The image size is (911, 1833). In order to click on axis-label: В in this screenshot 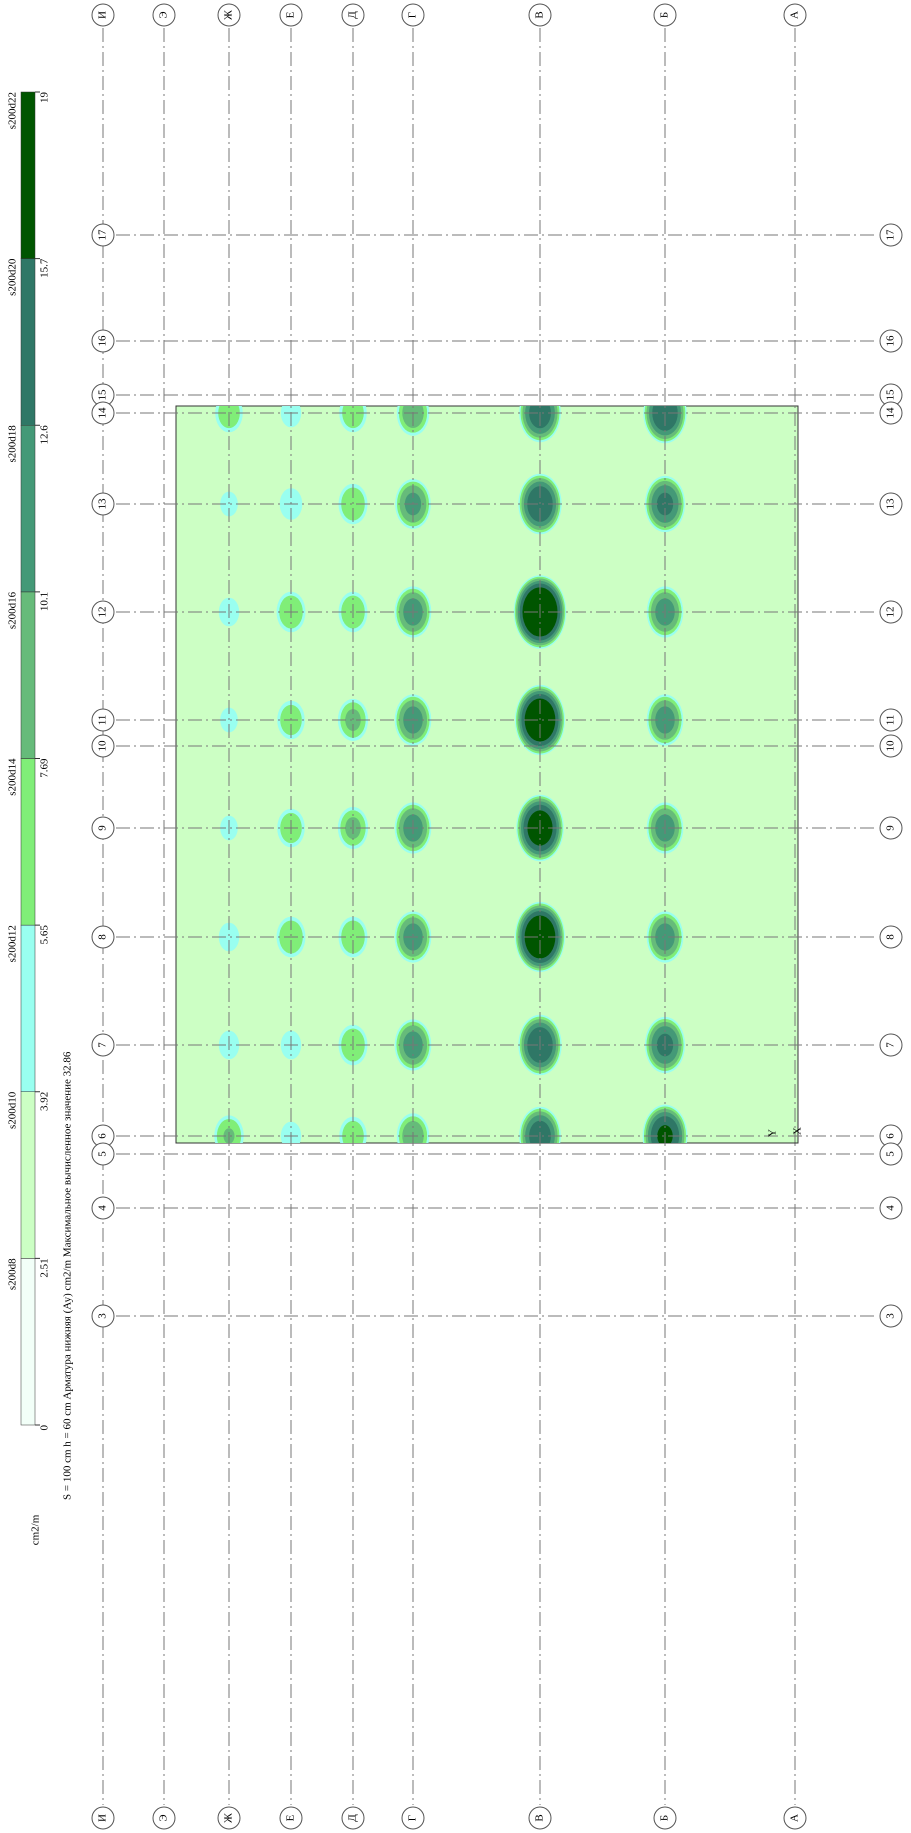, I will do `click(540, 14)`.